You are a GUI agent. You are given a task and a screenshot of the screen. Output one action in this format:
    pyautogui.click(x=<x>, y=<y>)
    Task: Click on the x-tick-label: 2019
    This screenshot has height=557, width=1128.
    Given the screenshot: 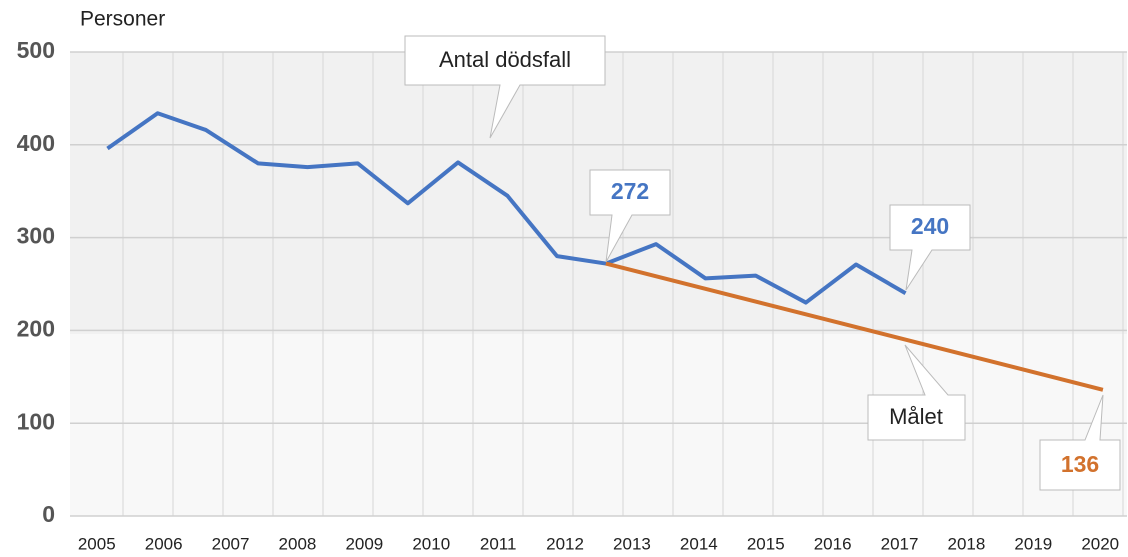 What is the action you would take?
    pyautogui.click(x=1033, y=543)
    